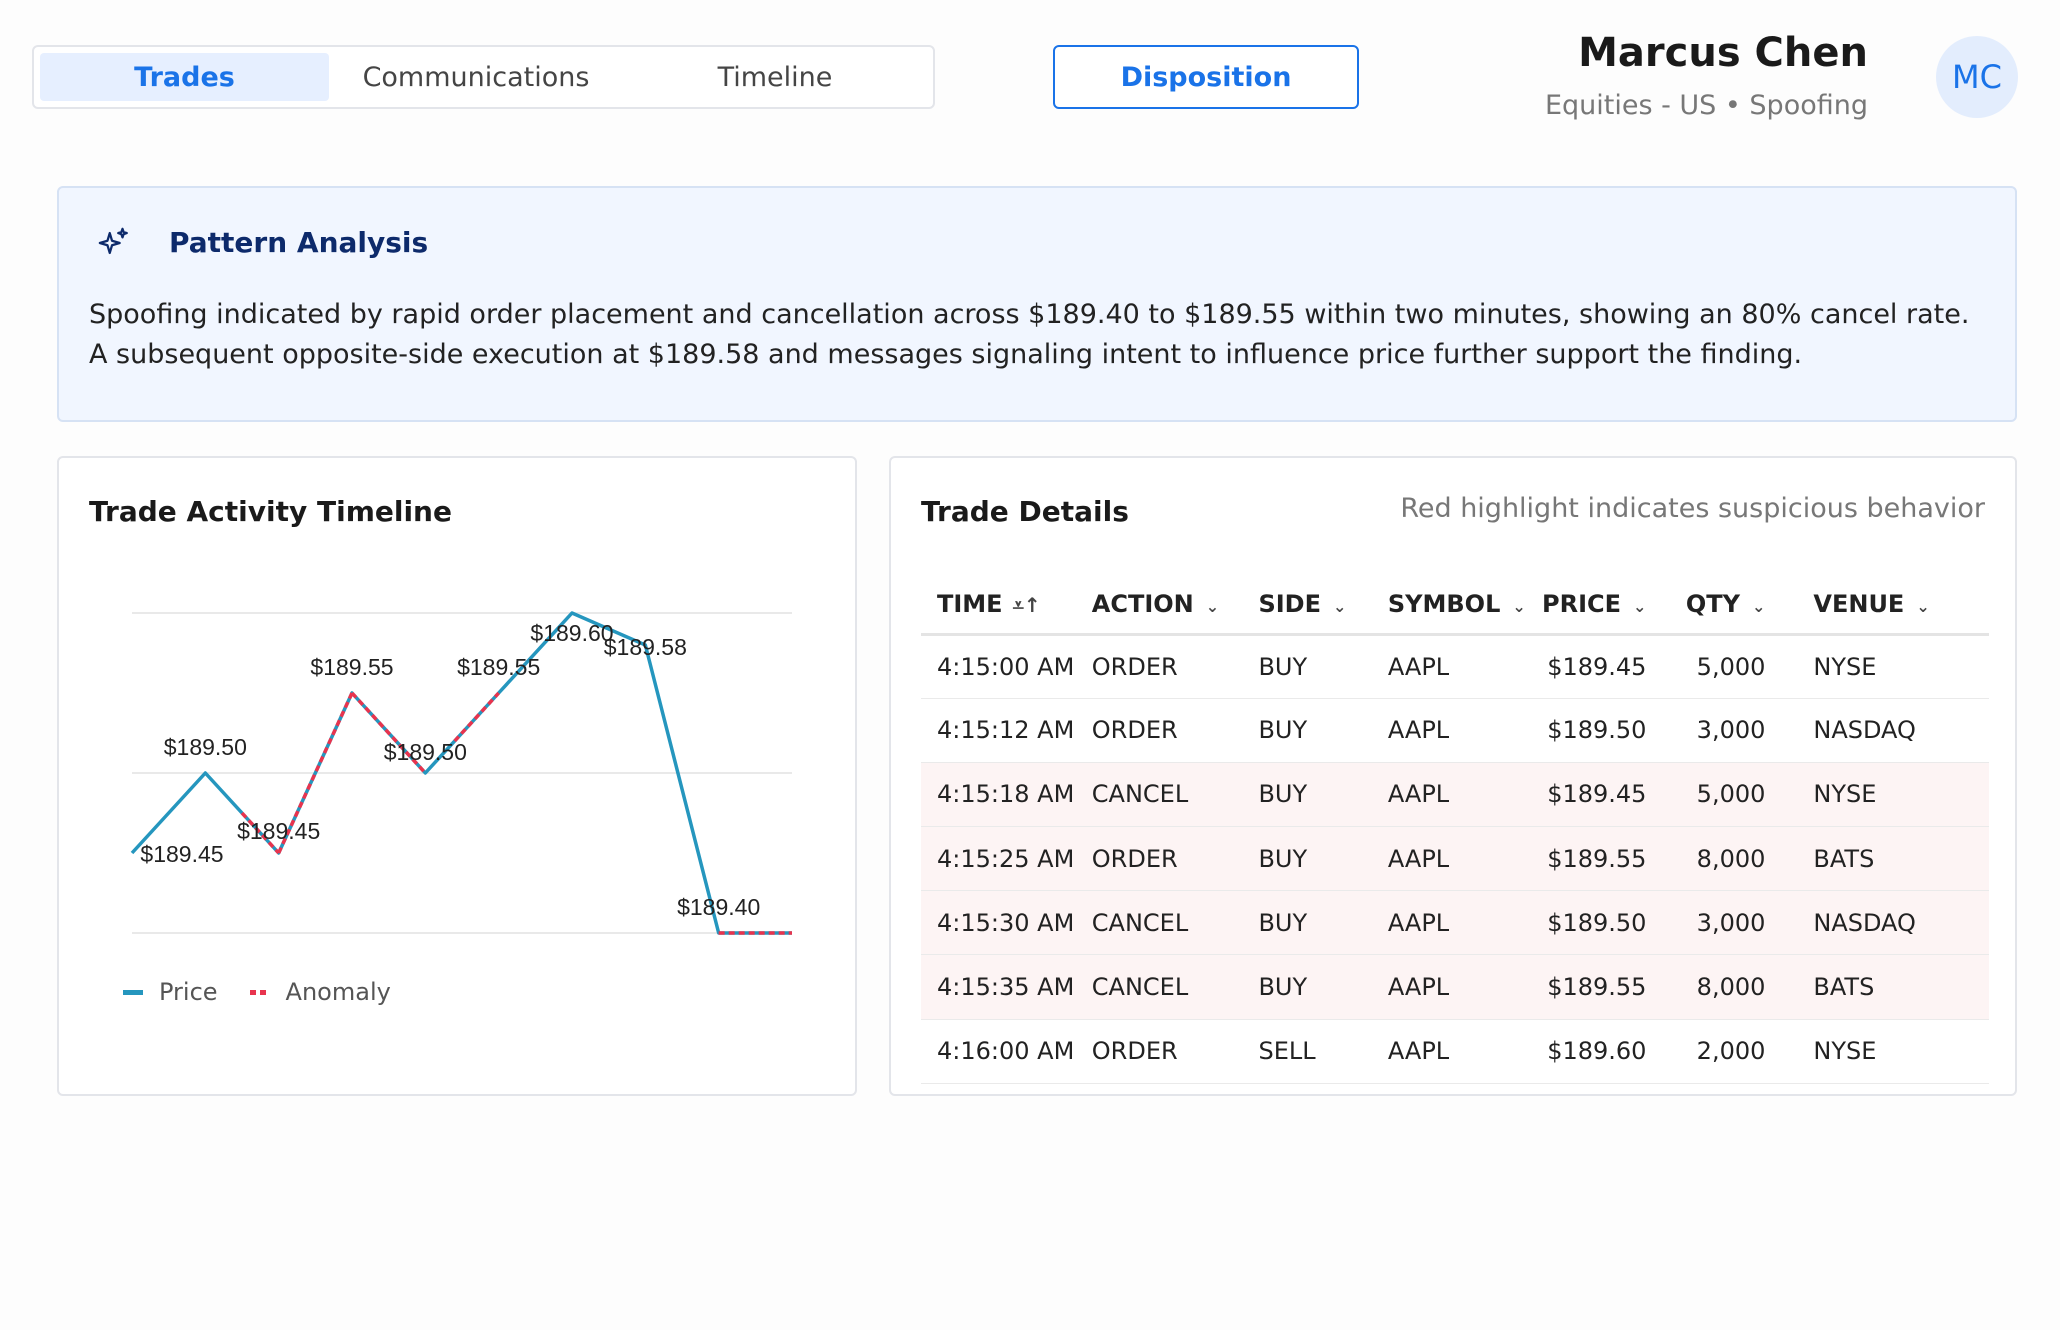 The image size is (2060, 1330). What do you see at coordinates (113, 241) in the screenshot?
I see `sparkle-icon` at bounding box center [113, 241].